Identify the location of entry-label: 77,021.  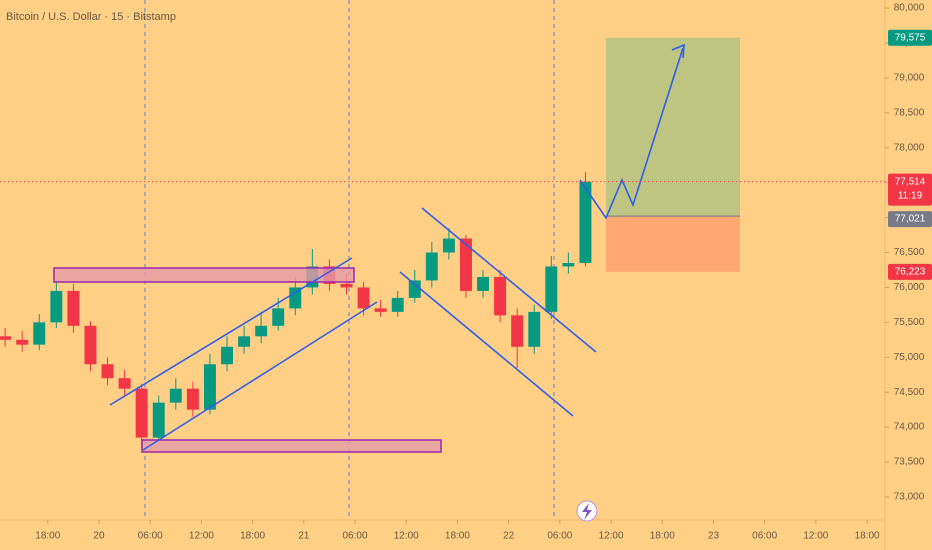
(910, 219).